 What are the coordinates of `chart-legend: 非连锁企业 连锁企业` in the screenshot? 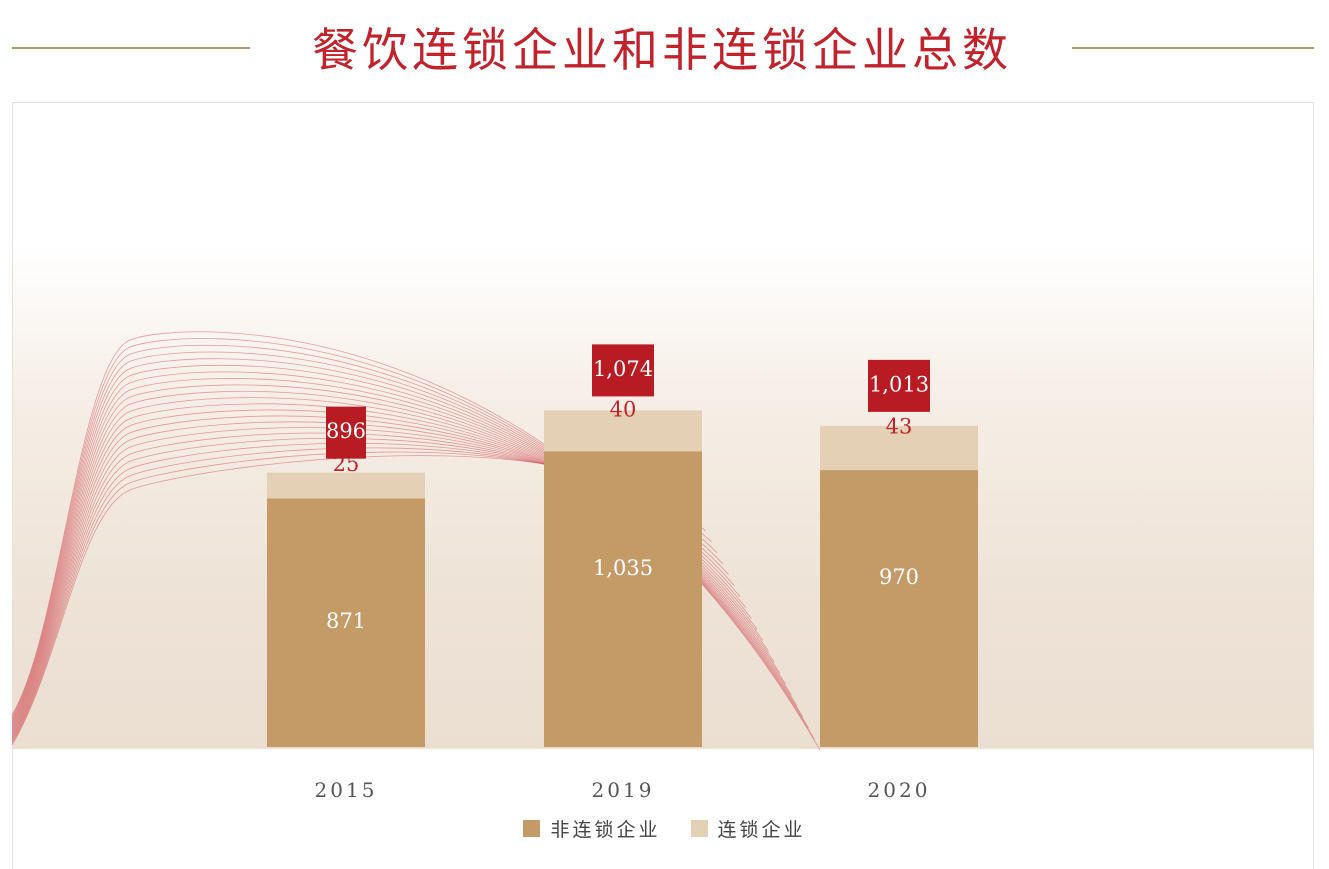 It's located at (664, 828).